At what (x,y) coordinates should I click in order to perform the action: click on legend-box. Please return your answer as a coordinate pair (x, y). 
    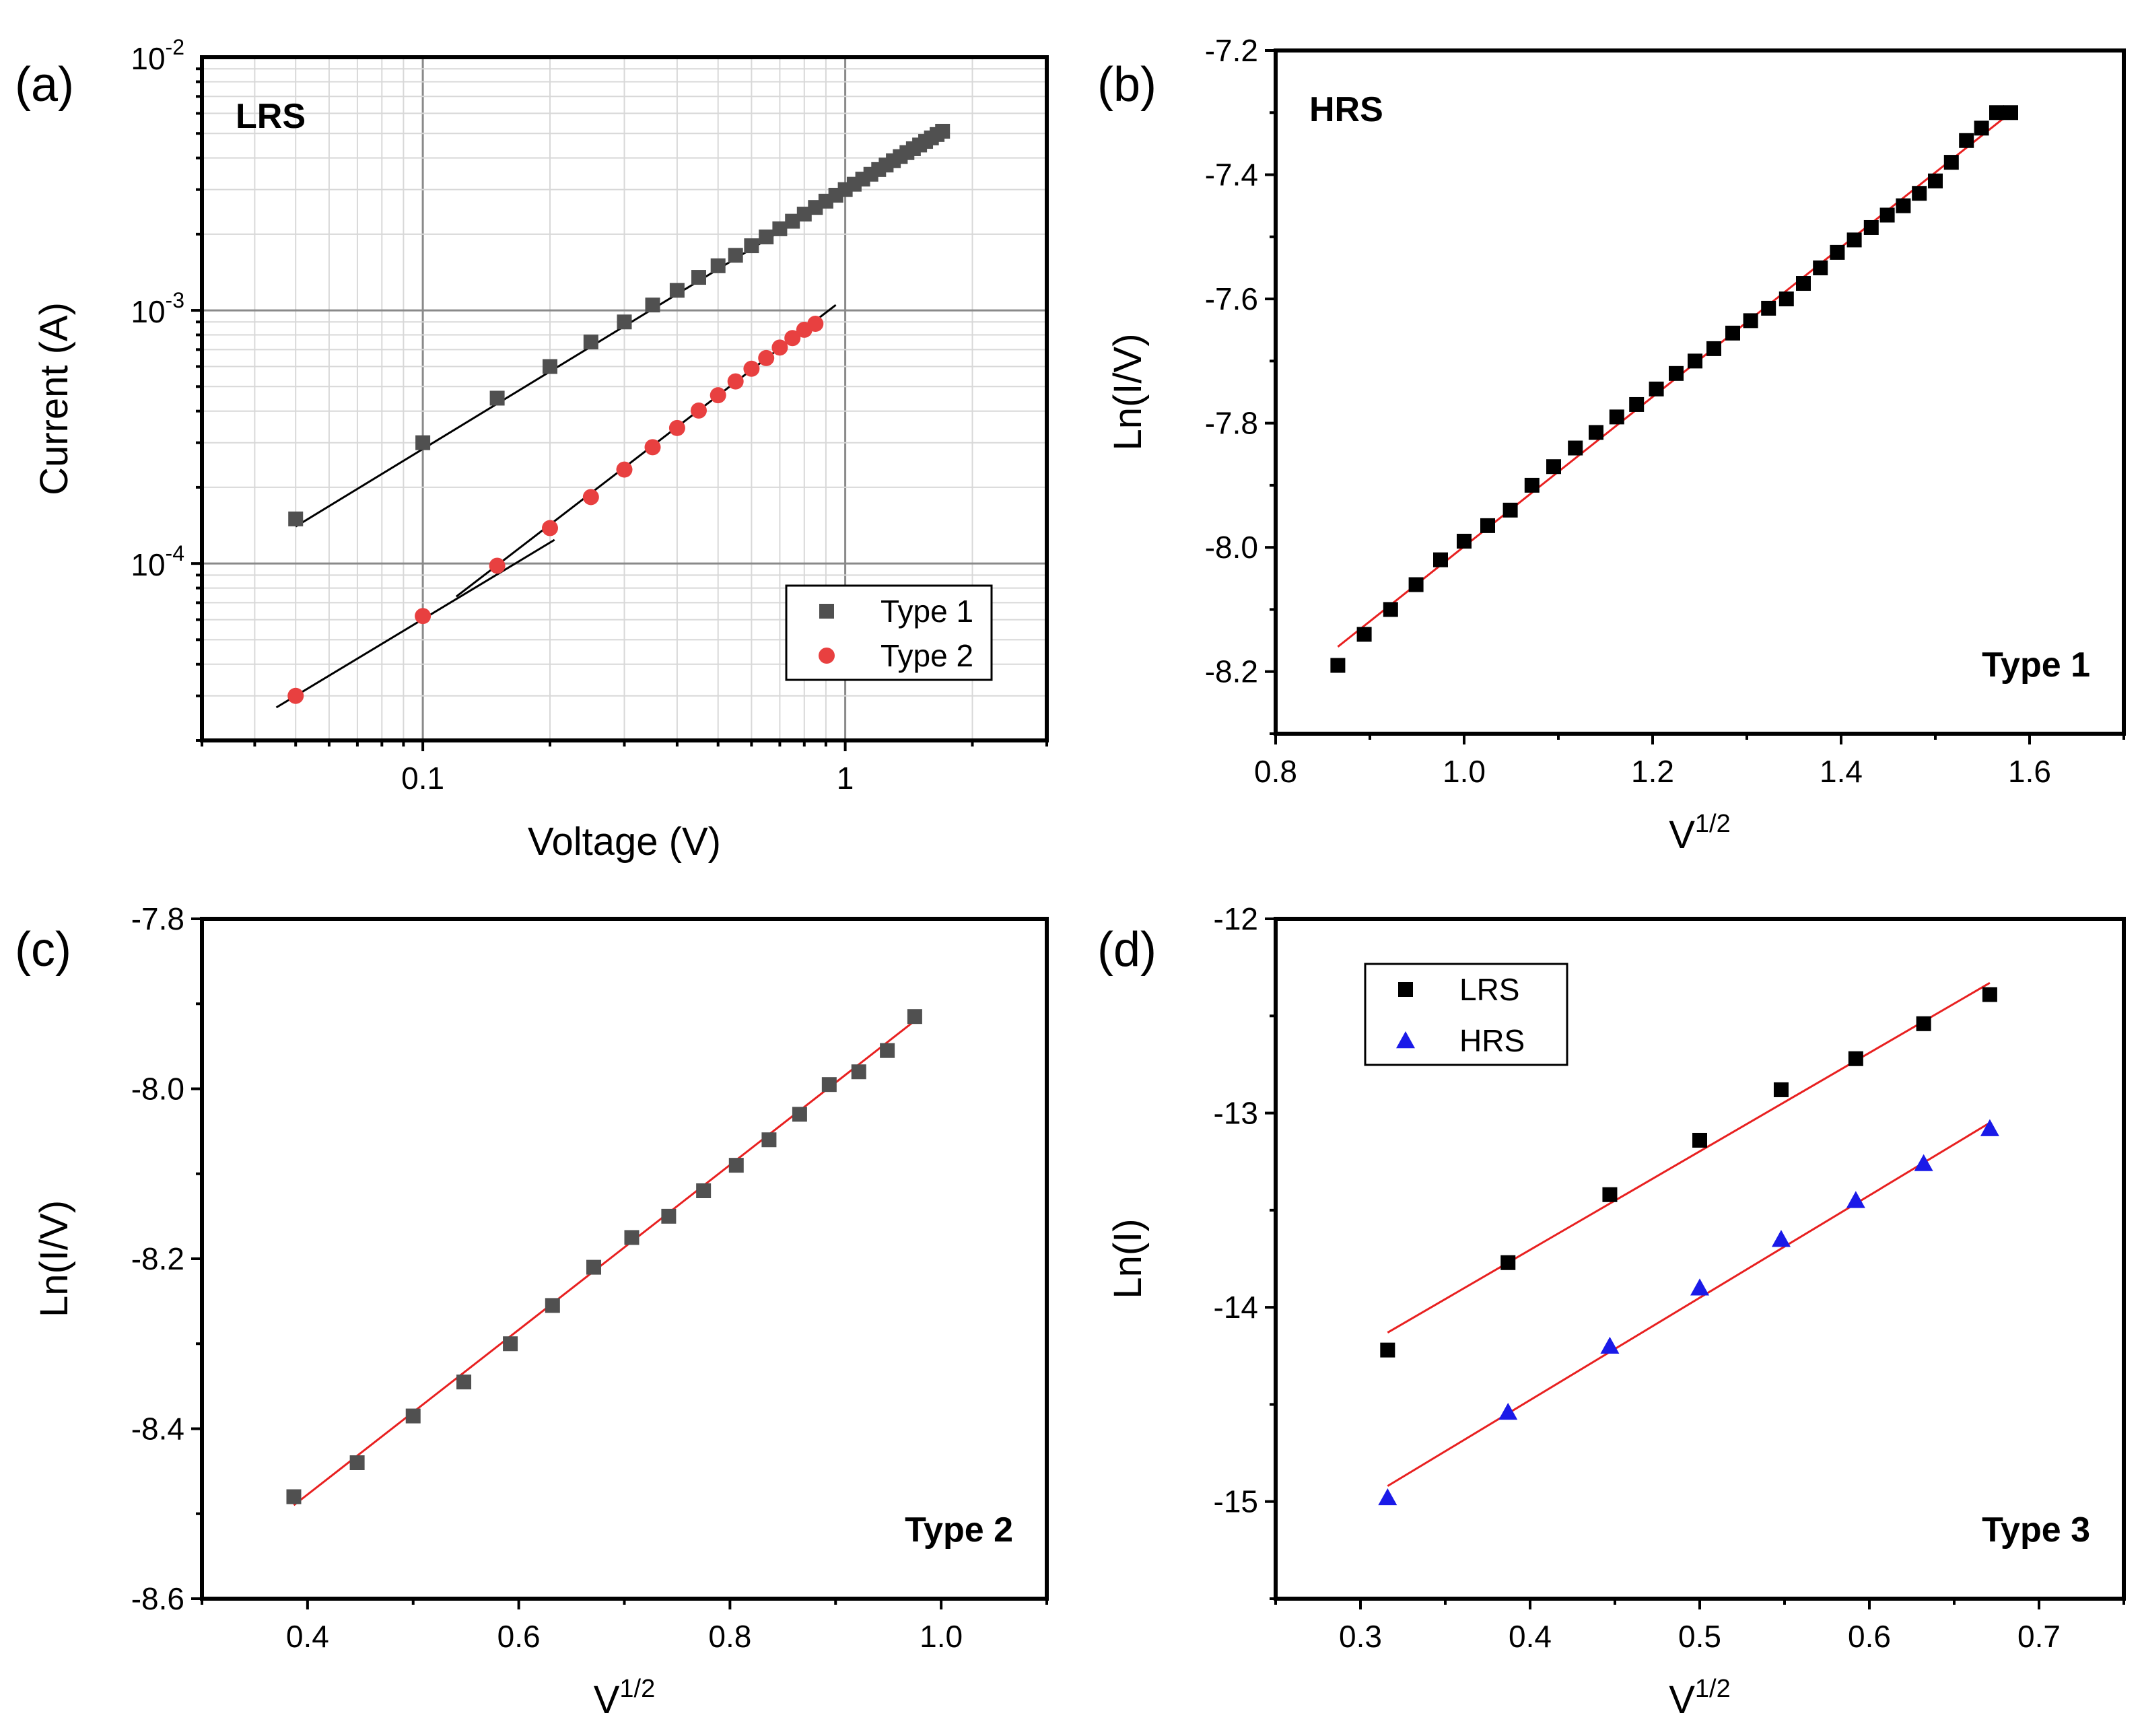
    Looking at the image, I should click on (889, 632).